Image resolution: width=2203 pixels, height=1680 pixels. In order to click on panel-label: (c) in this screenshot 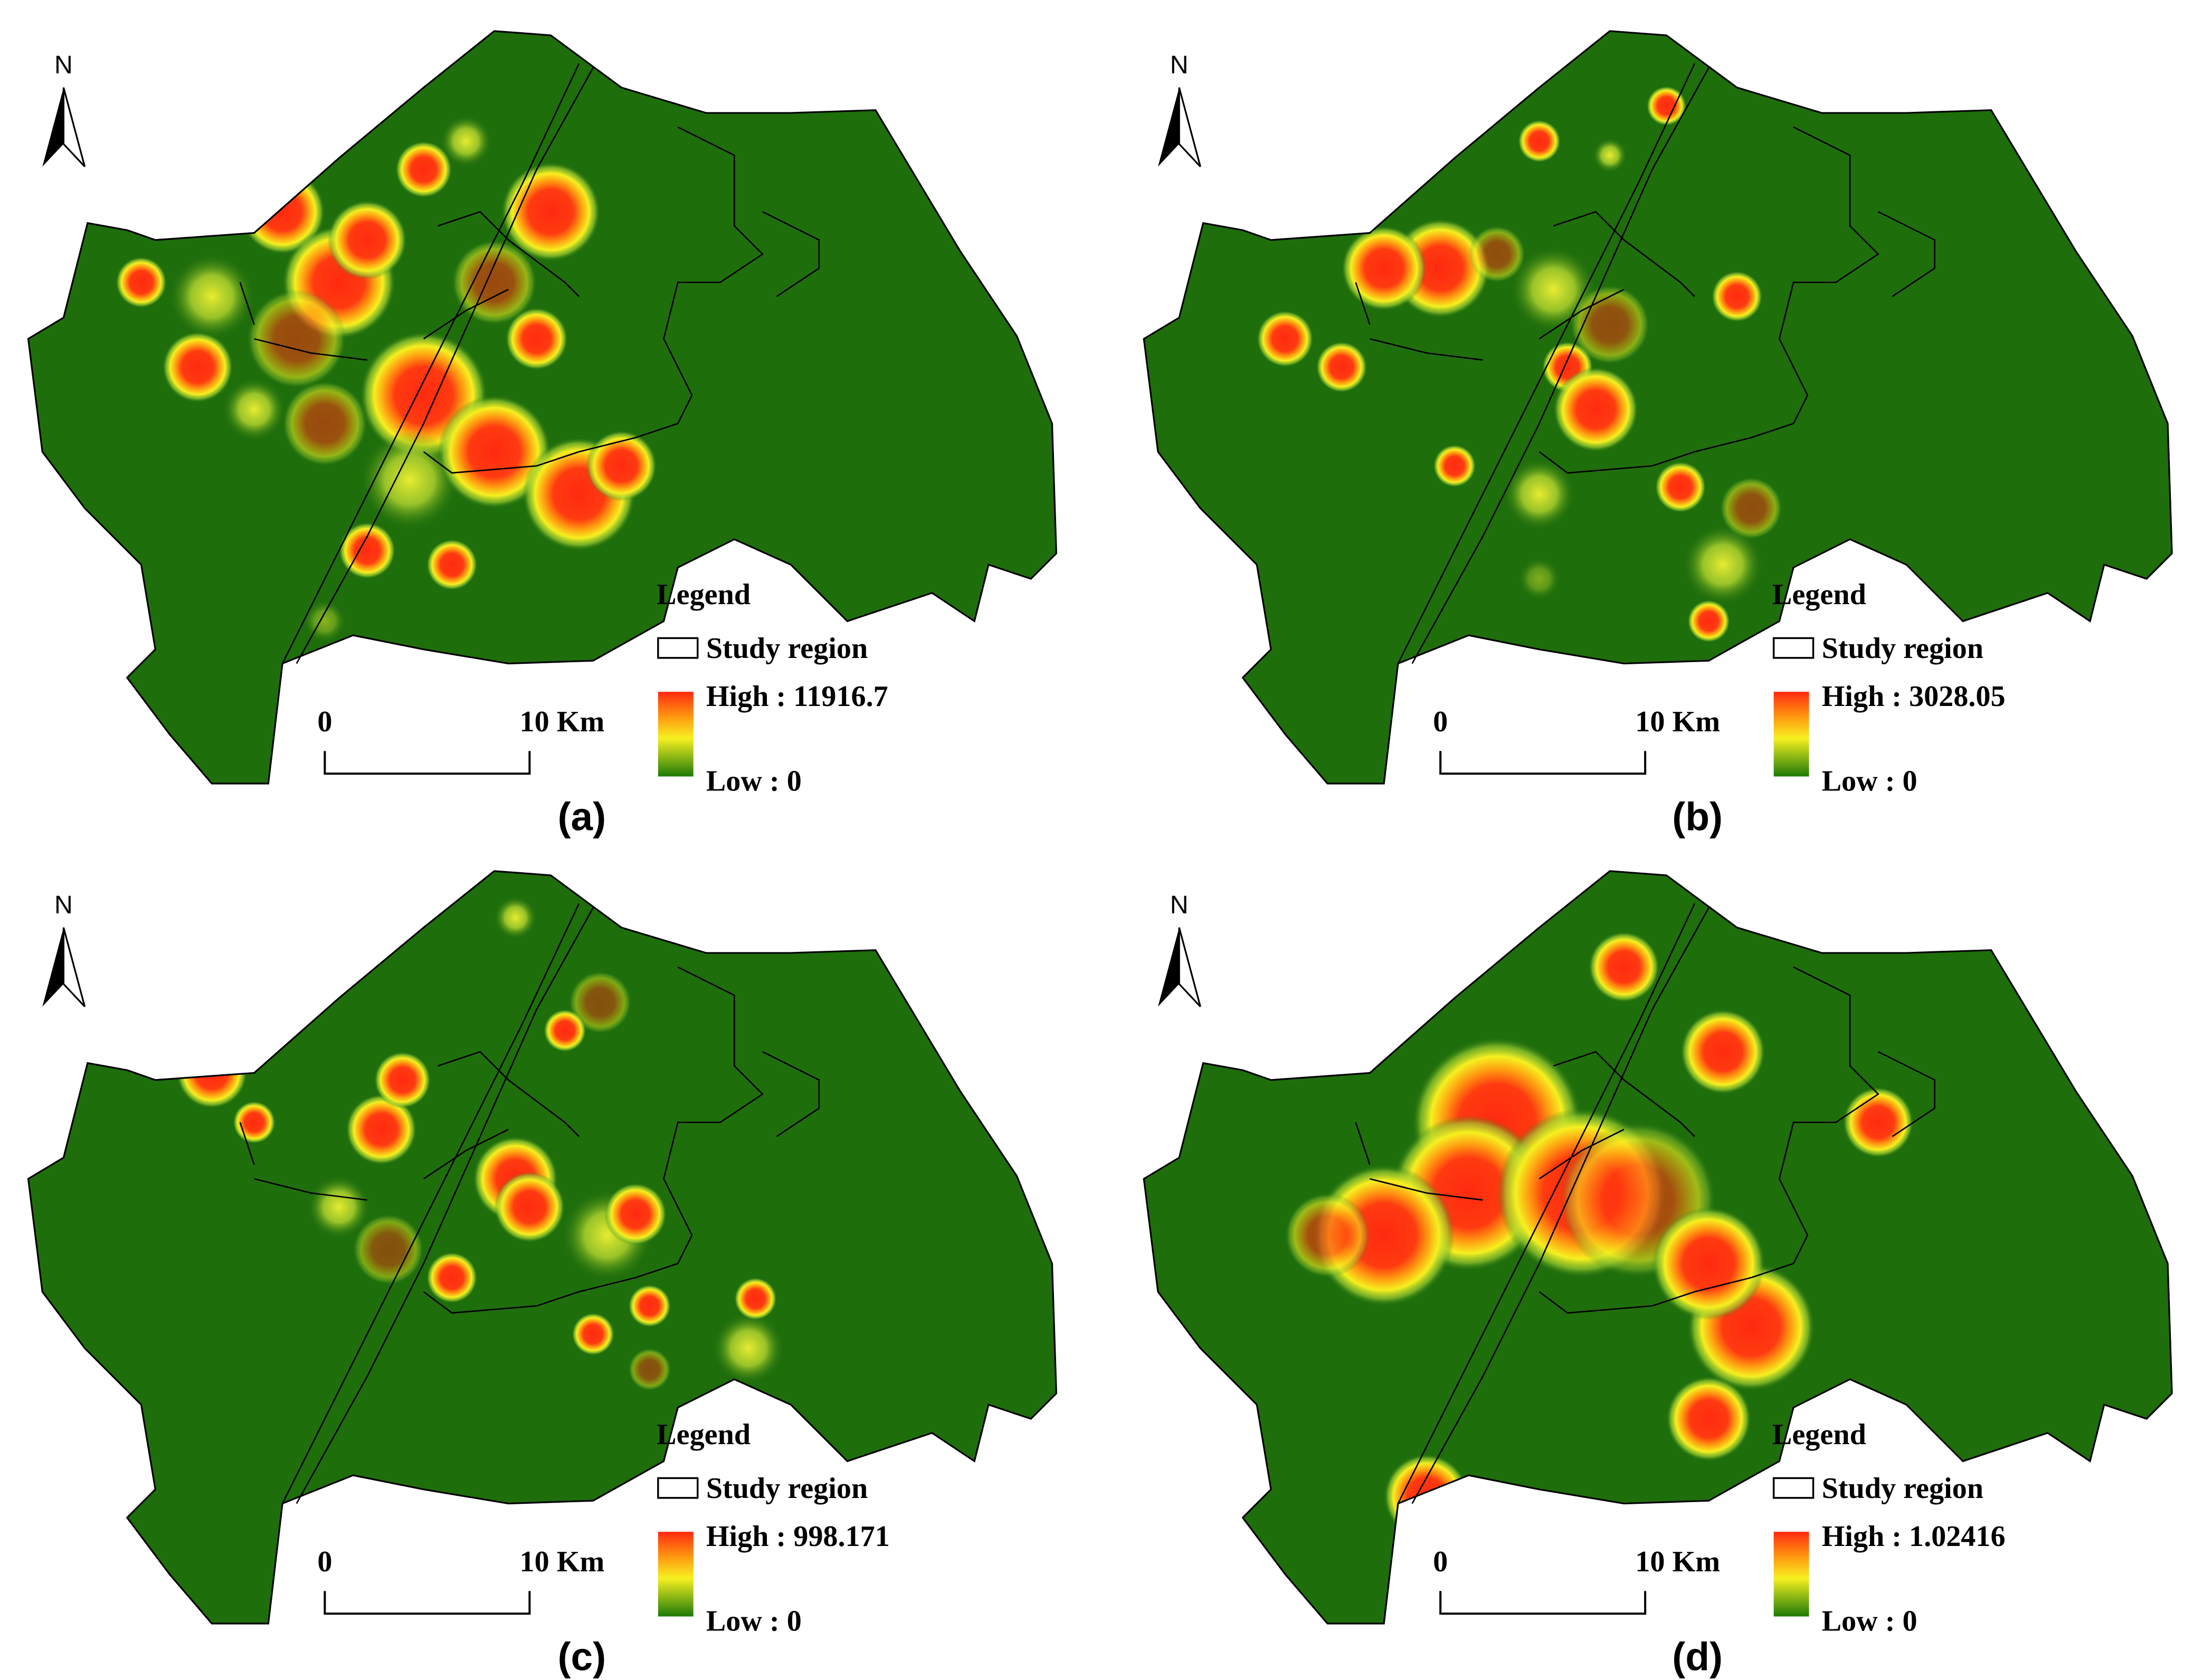, I will do `click(582, 1656)`.